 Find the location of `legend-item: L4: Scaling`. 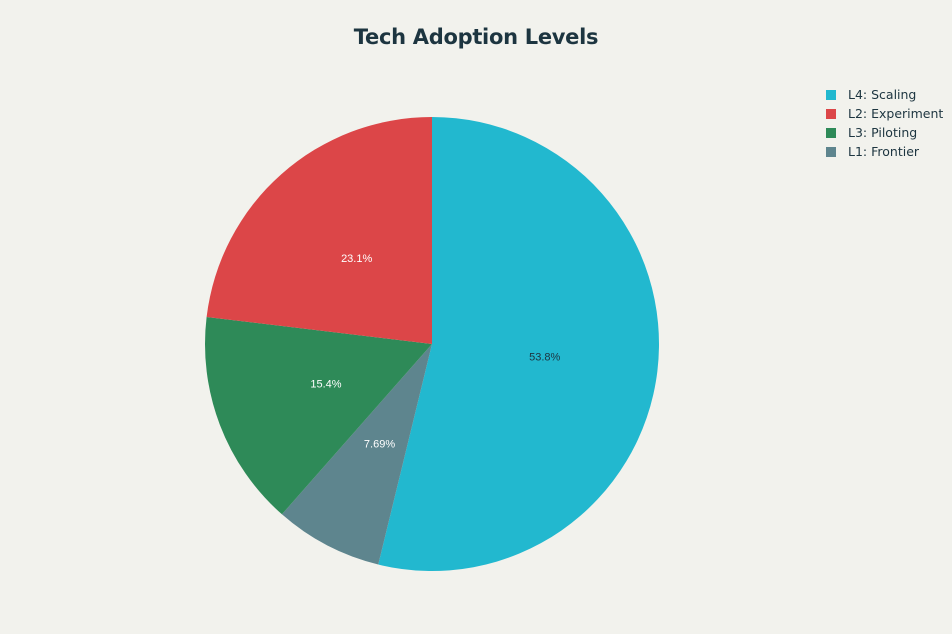

legend-item: L4: Scaling is located at coordinates (884, 94).